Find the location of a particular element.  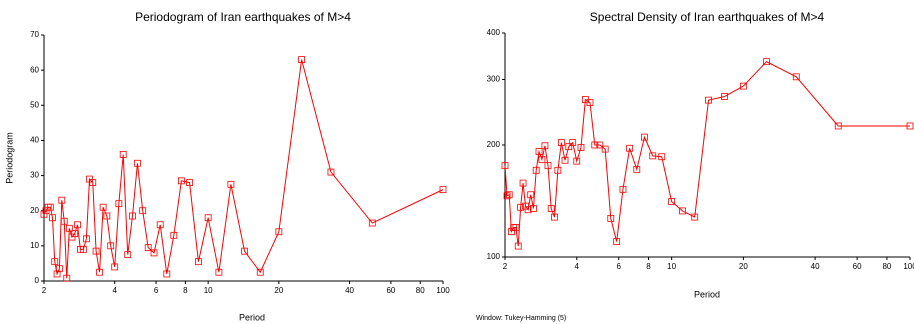

x-tick-label: 2 is located at coordinates (505, 266).